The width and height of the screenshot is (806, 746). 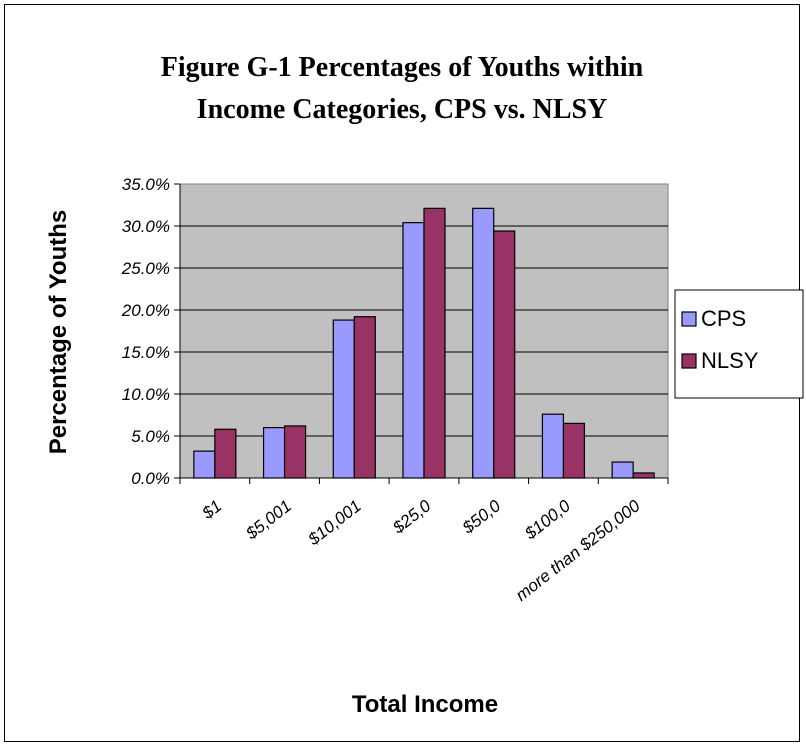 What do you see at coordinates (146, 394) in the screenshot?
I see `y-tick-label: 10.0%` at bounding box center [146, 394].